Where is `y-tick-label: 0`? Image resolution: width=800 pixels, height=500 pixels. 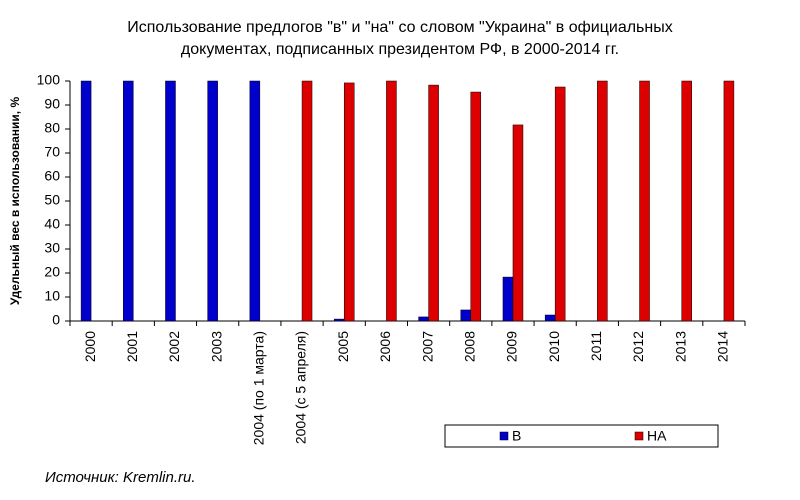 y-tick-label: 0 is located at coordinates (56, 320).